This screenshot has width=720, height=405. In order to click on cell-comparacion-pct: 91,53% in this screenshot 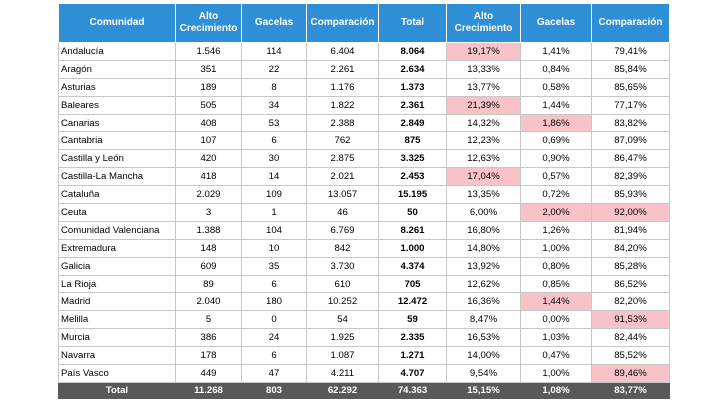, I will do `click(630, 320)`.